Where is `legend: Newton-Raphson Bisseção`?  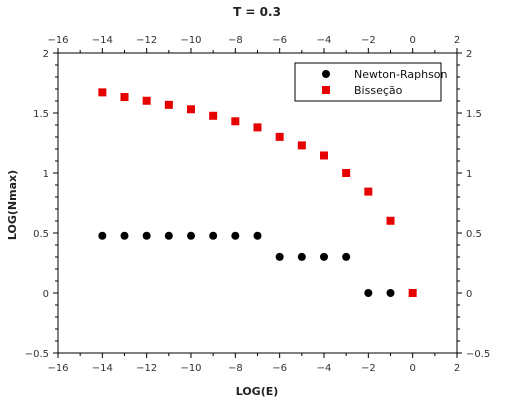
legend: Newton-Raphson Bisseção is located at coordinates (371, 82).